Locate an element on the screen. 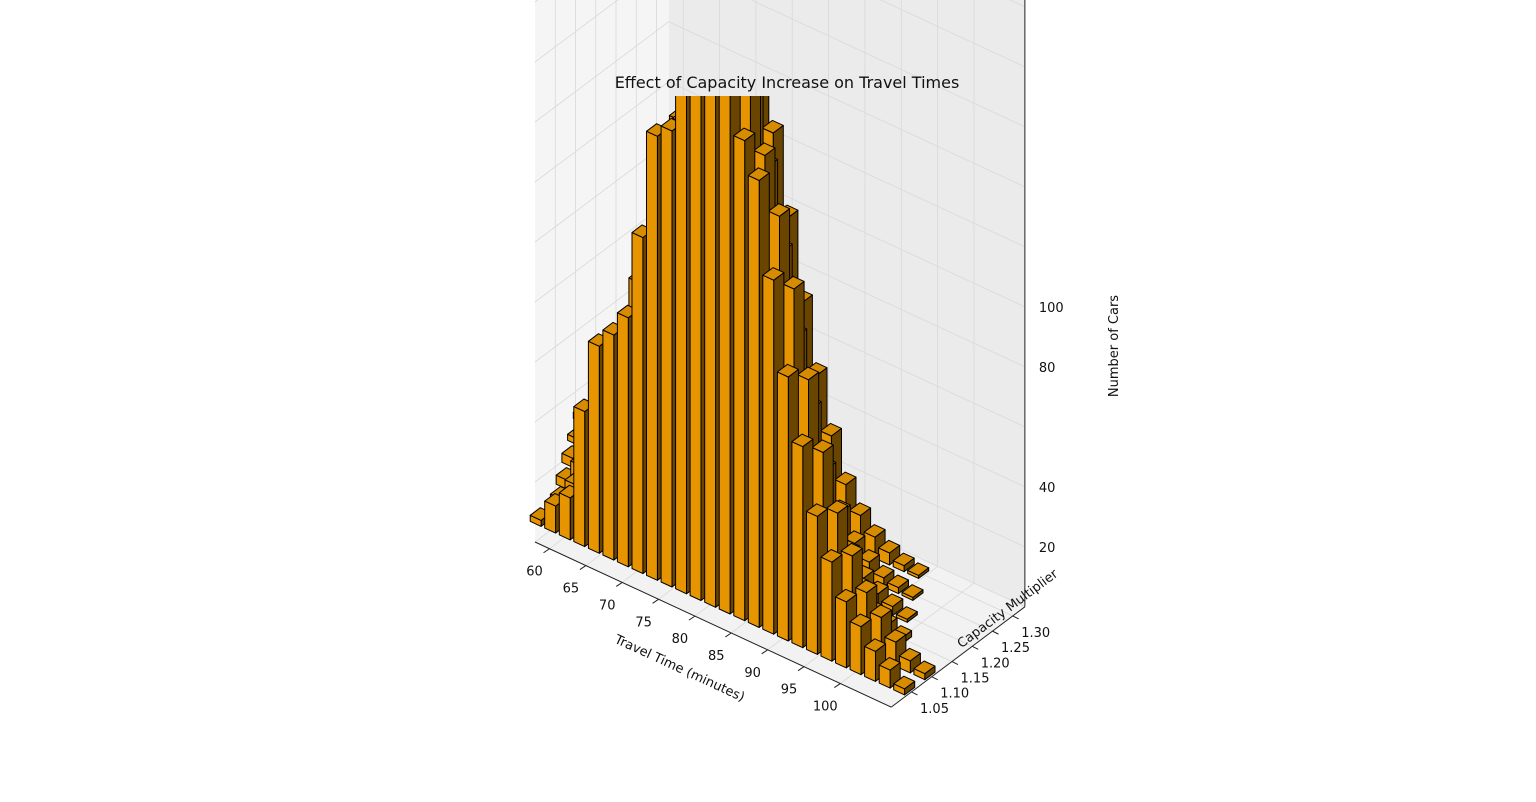  x-tick-label: 95 is located at coordinates (789, 690).